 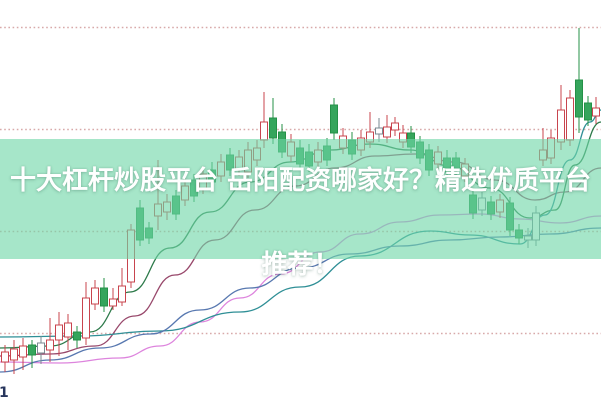 I want to click on headline-line-2: 推荐！, so click(x=300, y=265).